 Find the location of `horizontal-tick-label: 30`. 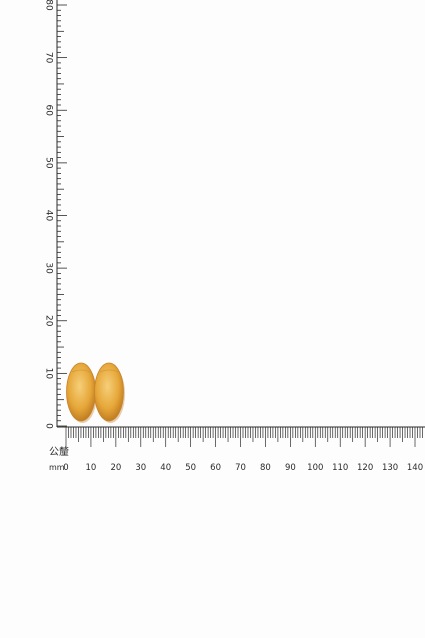

horizontal-tick-label: 30 is located at coordinates (140, 468).